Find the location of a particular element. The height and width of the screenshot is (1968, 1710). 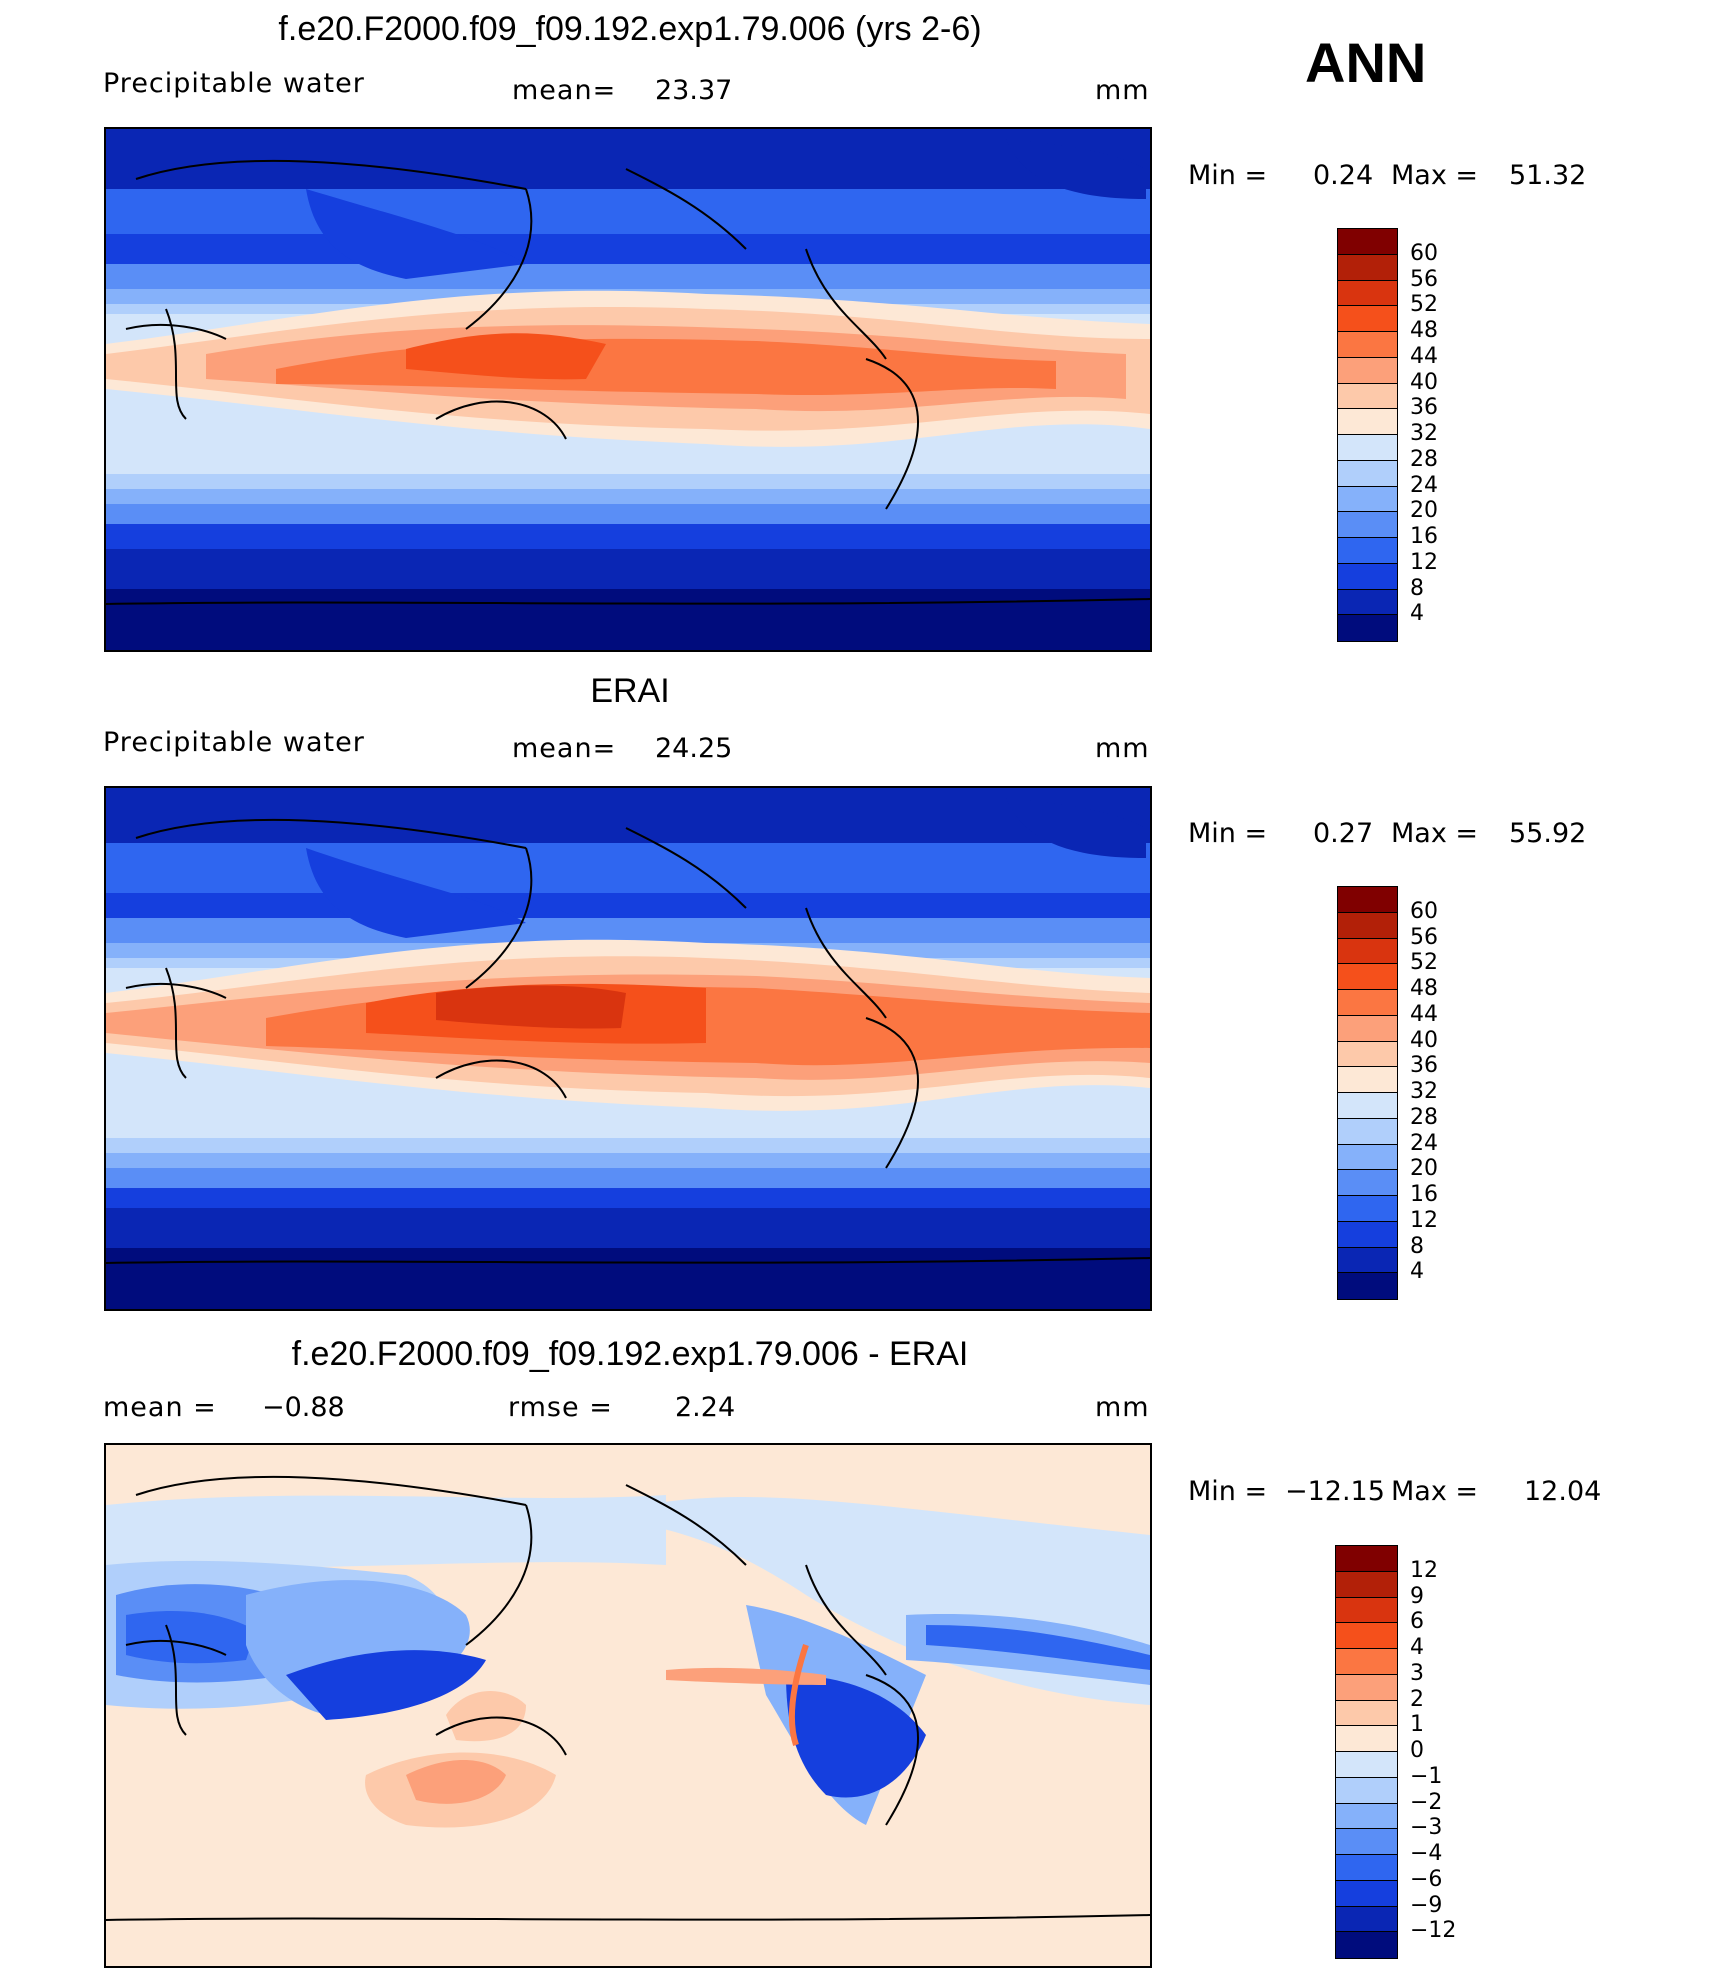

panel2-colorbar is located at coordinates (1367, 1093).